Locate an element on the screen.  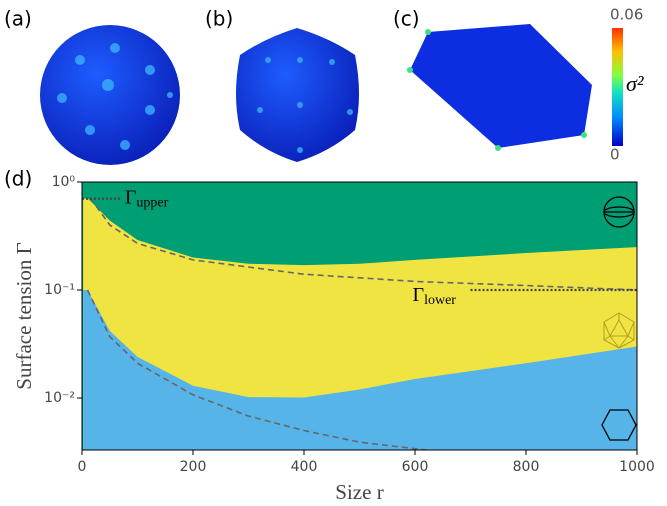
x-tick-label: 0 is located at coordinates (82, 467).